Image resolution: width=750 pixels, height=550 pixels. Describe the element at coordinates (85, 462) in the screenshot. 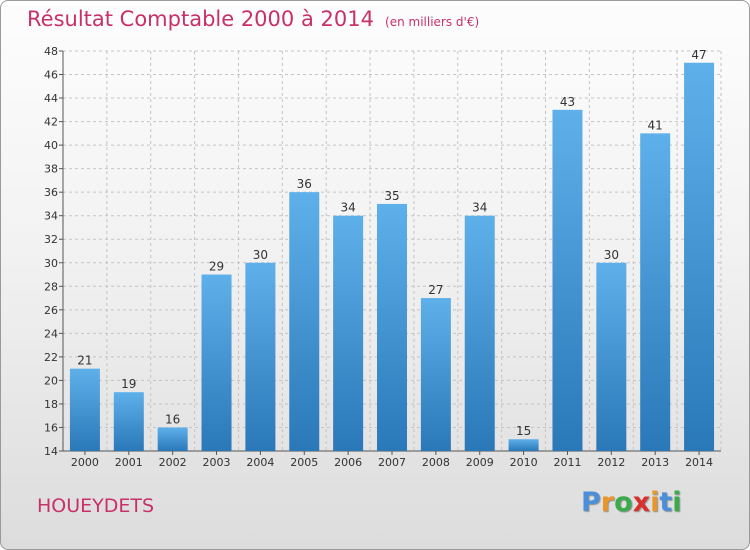

I see `x-tick-label-2000: 2000` at that location.